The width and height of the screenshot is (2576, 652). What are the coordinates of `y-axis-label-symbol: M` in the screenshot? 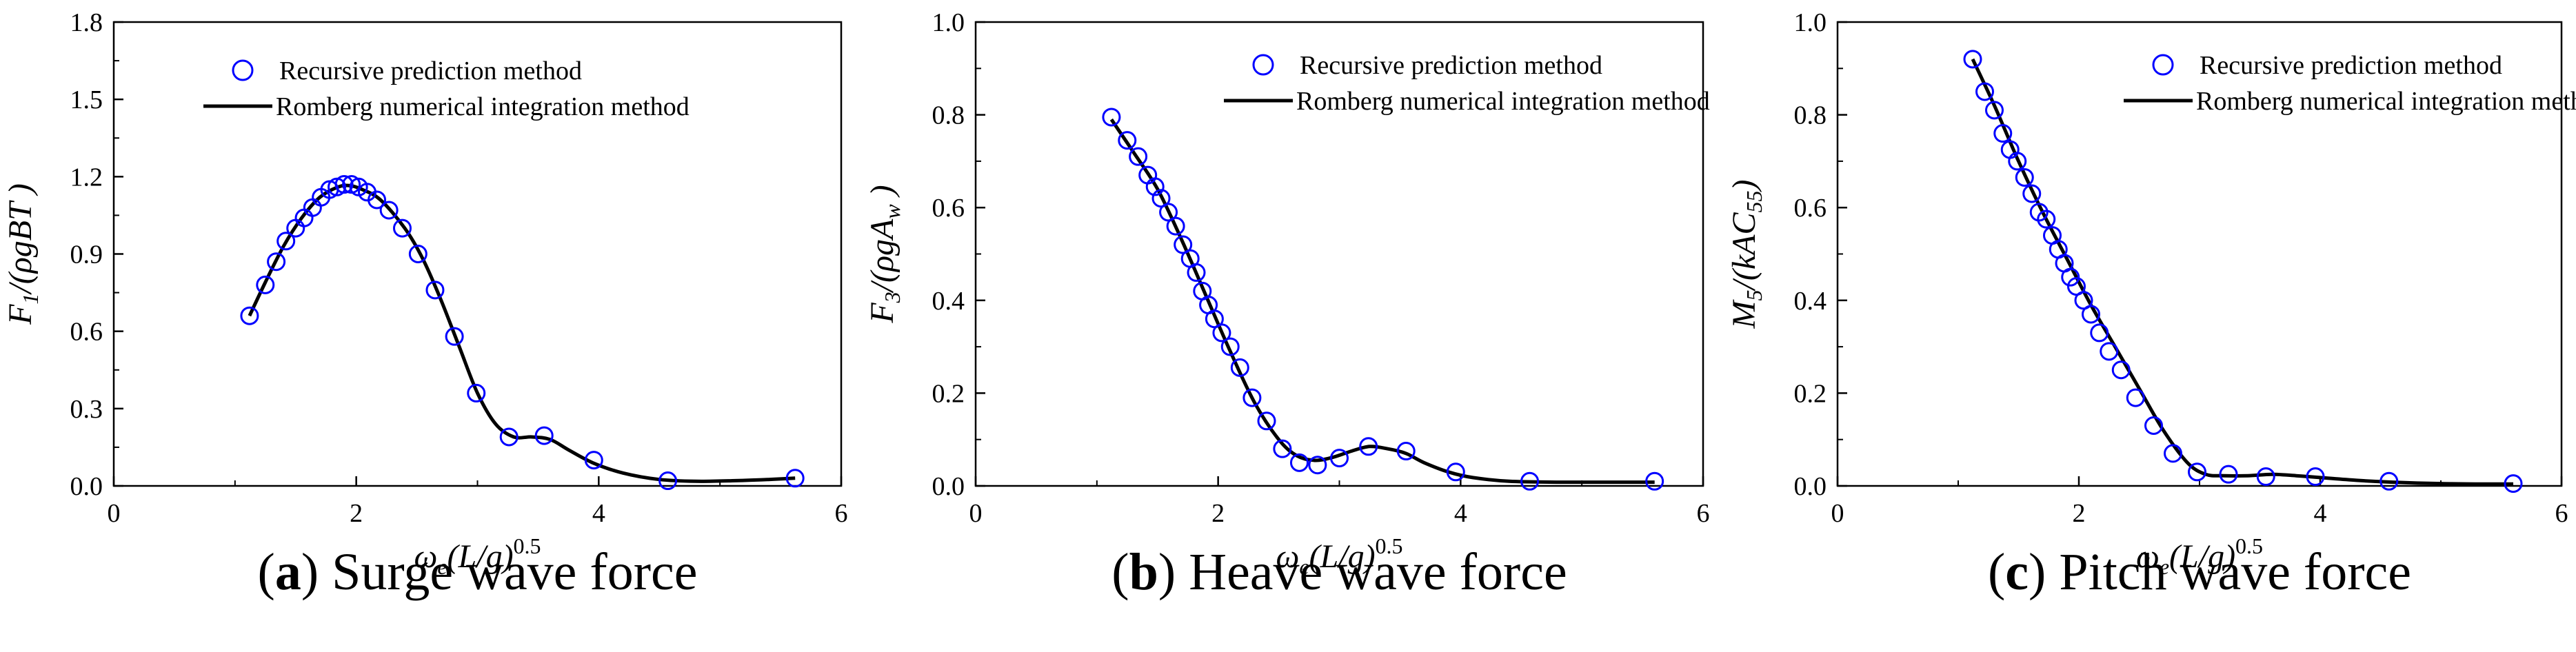 It's located at (1744, 314).